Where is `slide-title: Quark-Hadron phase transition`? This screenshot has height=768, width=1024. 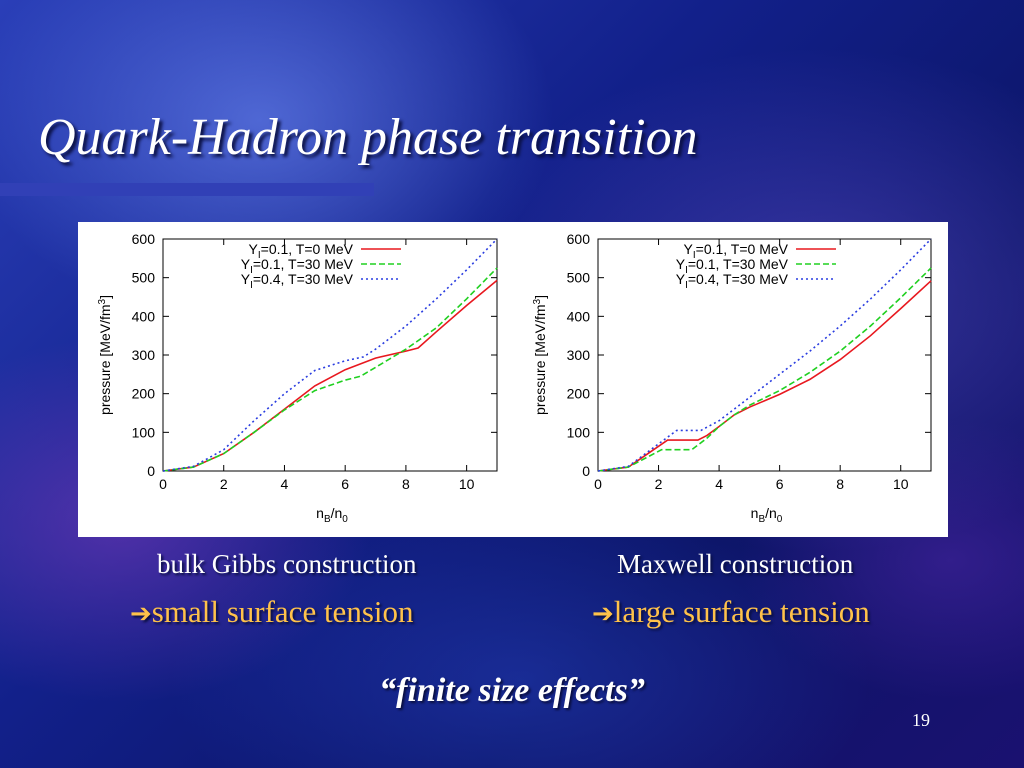 slide-title: Quark-Hadron phase transition is located at coordinates (368, 137).